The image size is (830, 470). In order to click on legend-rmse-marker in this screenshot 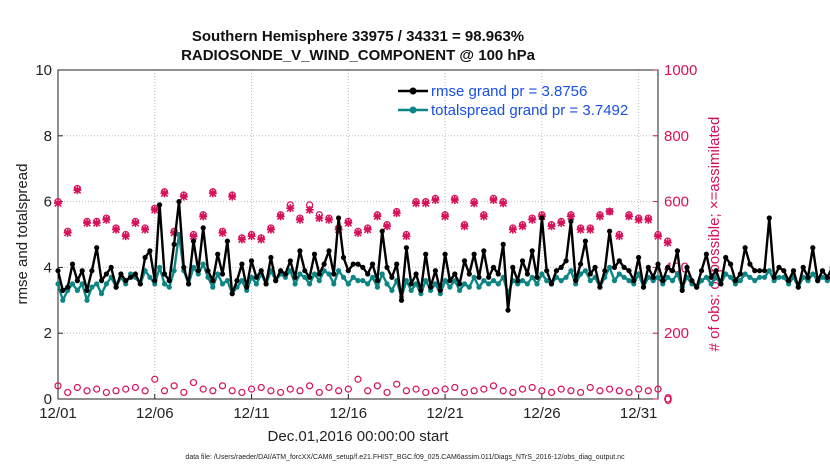, I will do `click(413, 91)`.